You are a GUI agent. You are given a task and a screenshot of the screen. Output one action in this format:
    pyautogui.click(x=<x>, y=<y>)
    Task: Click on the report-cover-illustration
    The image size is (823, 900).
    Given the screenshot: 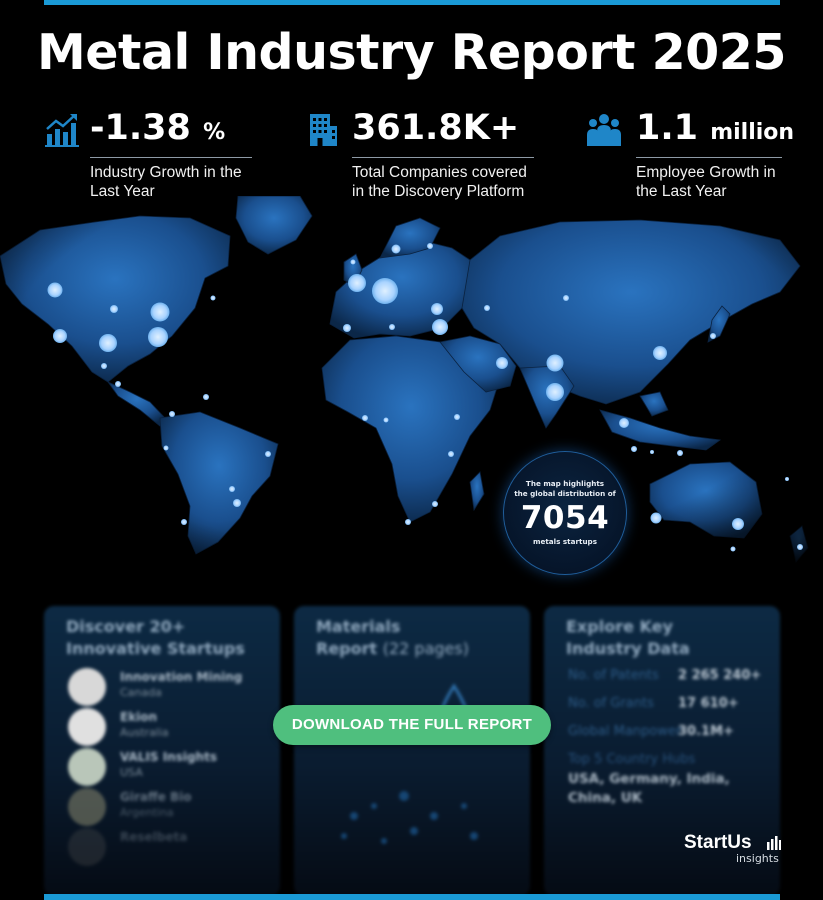 What is the action you would take?
    pyautogui.click(x=409, y=763)
    